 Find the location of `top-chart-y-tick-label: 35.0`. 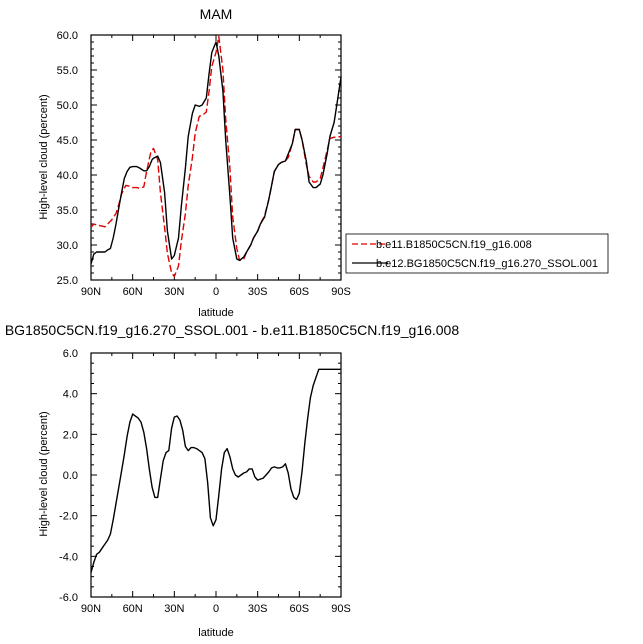

top-chart-y-tick-label: 35.0 is located at coordinates (67, 211).